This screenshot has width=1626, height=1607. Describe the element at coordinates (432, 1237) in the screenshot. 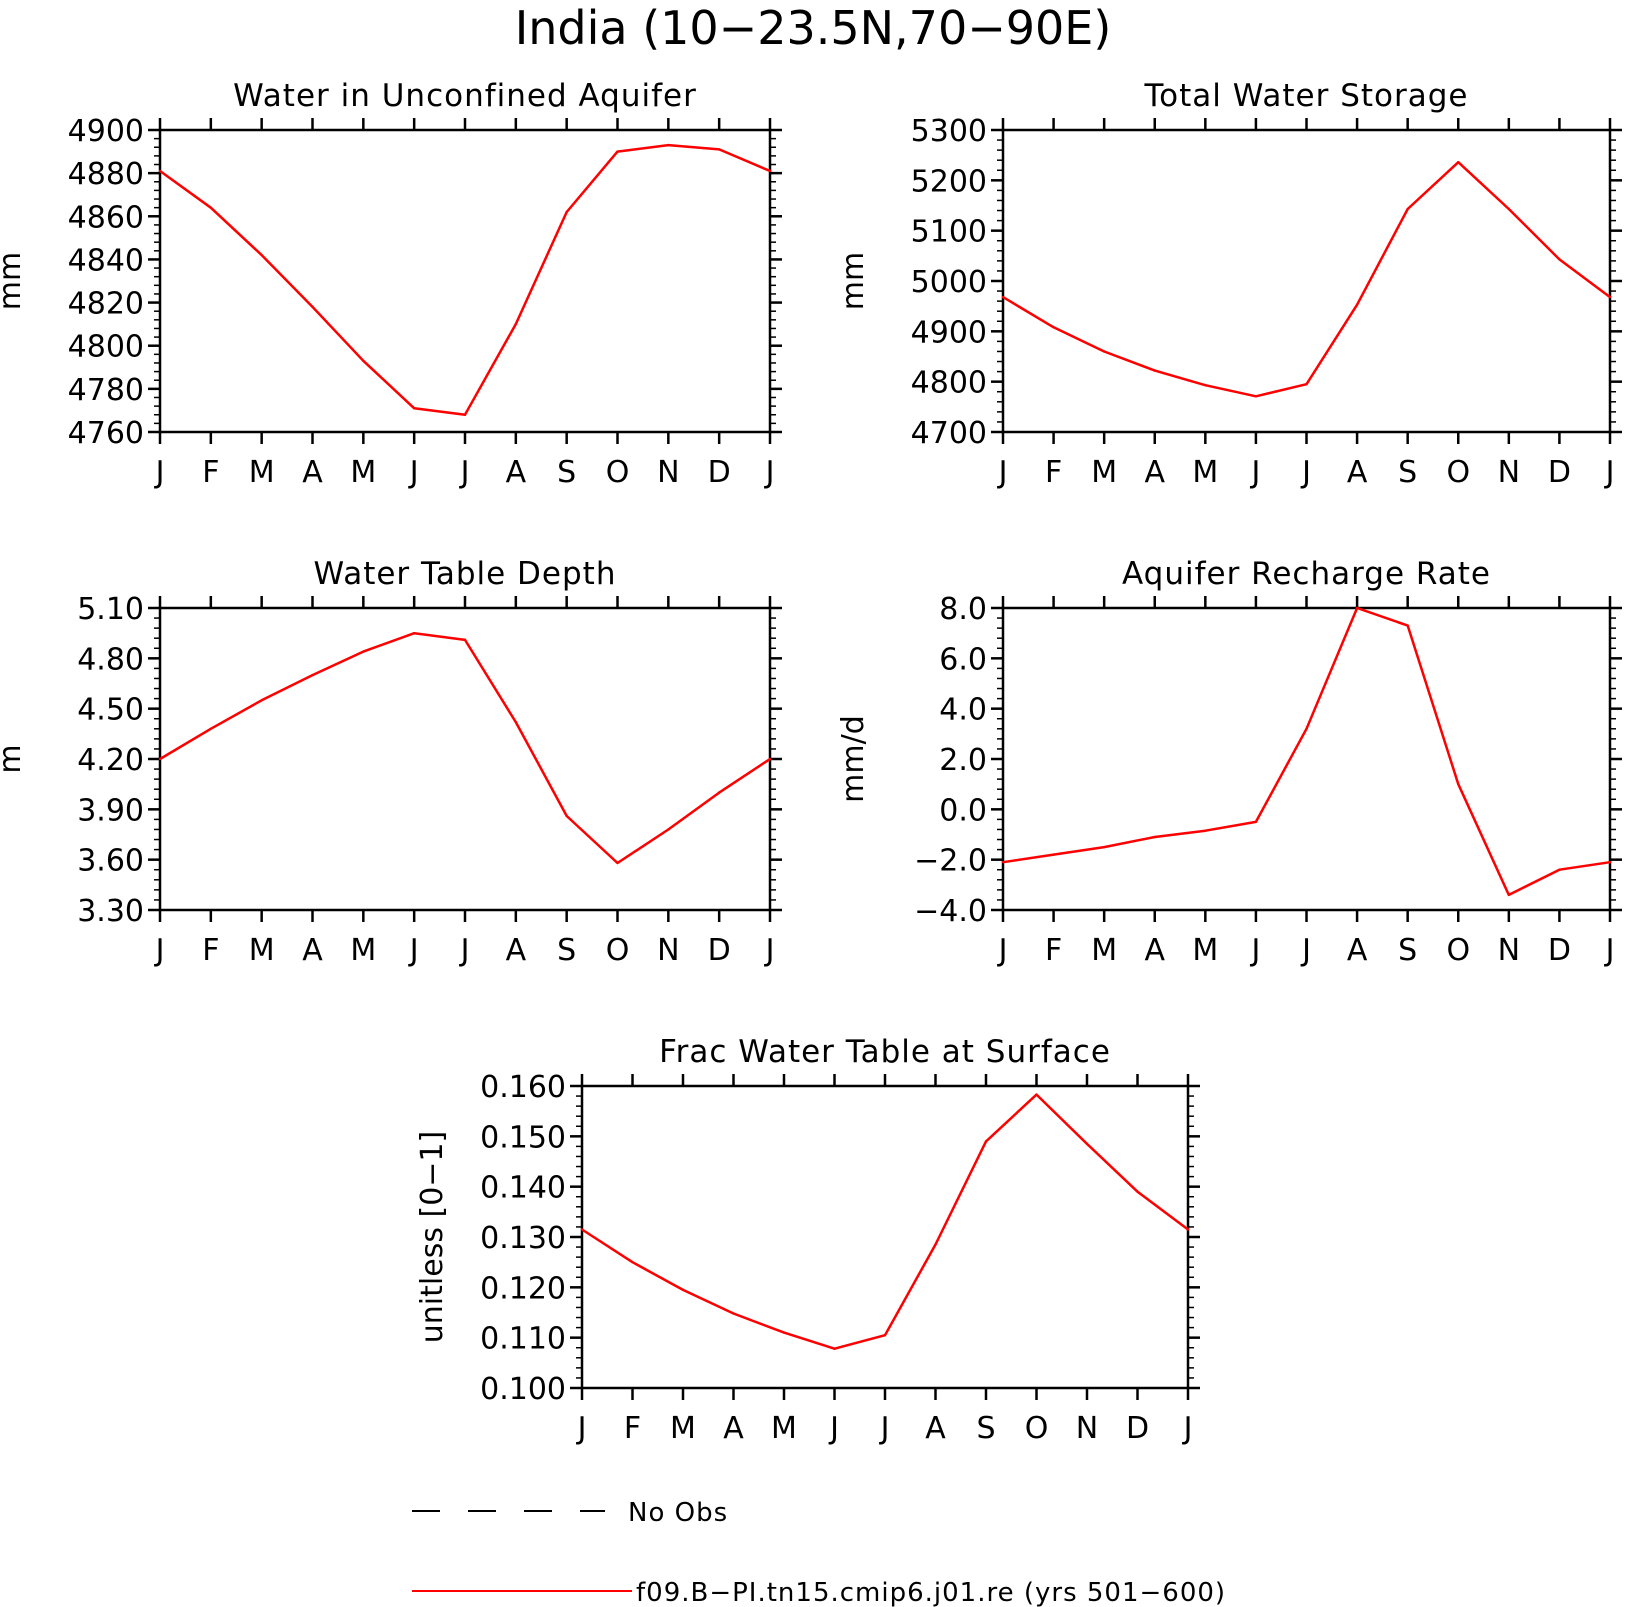

I see `y-axis-label: unitless [0−1]` at that location.